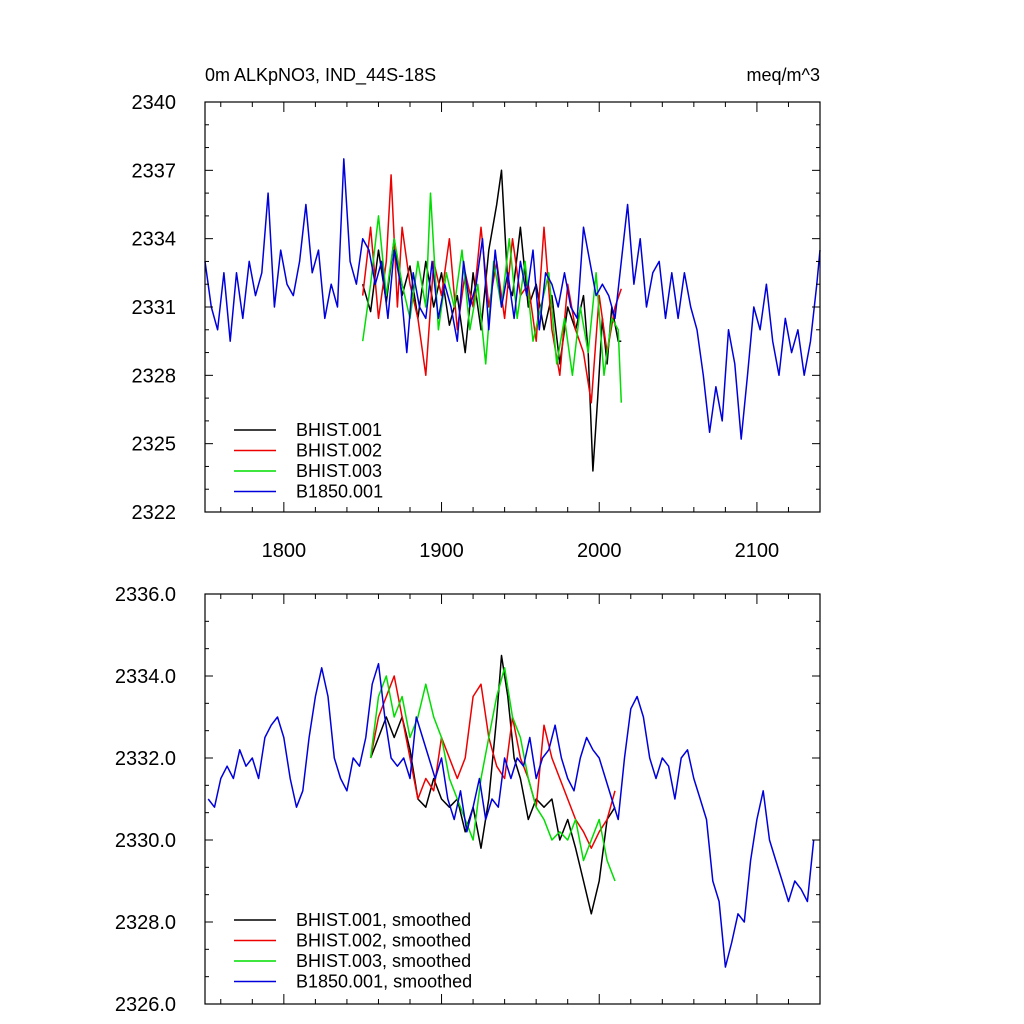  I want to click on top-panel-units: meq/m^3, so click(783, 75).